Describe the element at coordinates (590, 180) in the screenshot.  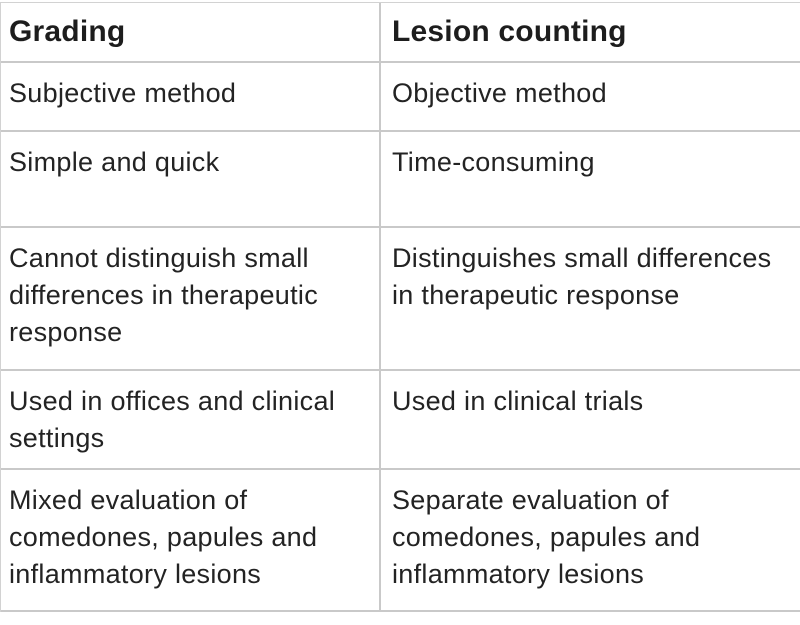
I see `cell-lesion-counting: Time-consuming` at that location.